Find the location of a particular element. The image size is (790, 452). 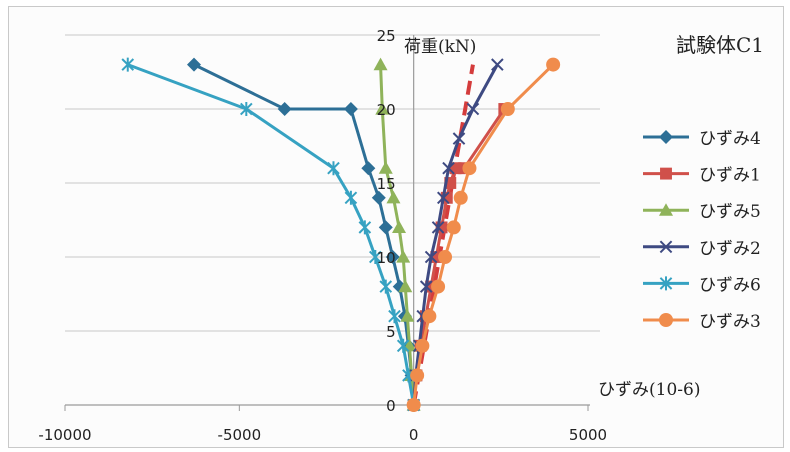

x-tick-label: -10000 is located at coordinates (64, 435).